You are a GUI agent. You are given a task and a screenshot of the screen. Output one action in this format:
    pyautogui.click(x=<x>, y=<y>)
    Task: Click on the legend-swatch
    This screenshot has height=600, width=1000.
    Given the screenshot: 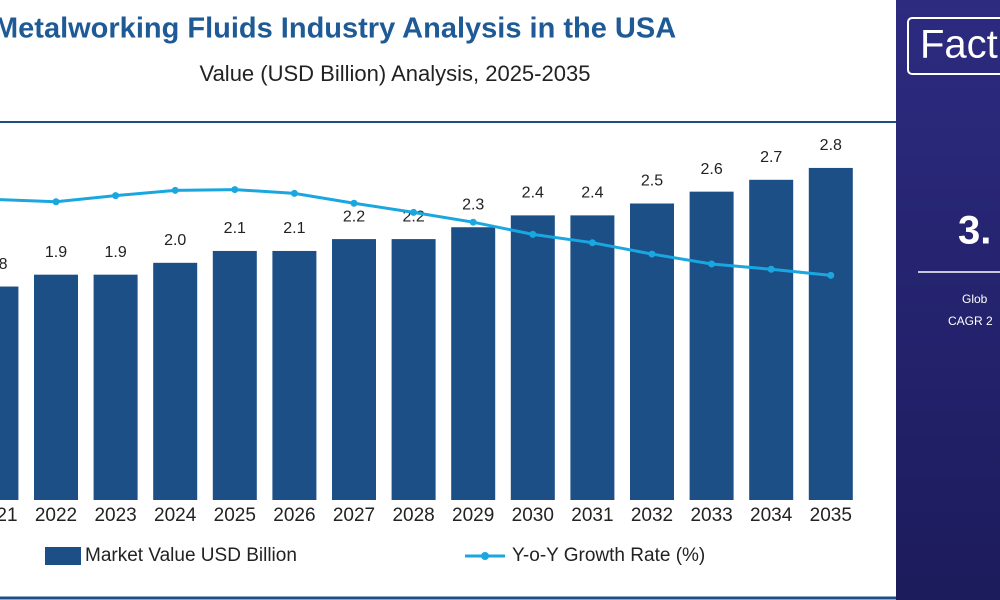 What is the action you would take?
    pyautogui.click(x=63, y=556)
    